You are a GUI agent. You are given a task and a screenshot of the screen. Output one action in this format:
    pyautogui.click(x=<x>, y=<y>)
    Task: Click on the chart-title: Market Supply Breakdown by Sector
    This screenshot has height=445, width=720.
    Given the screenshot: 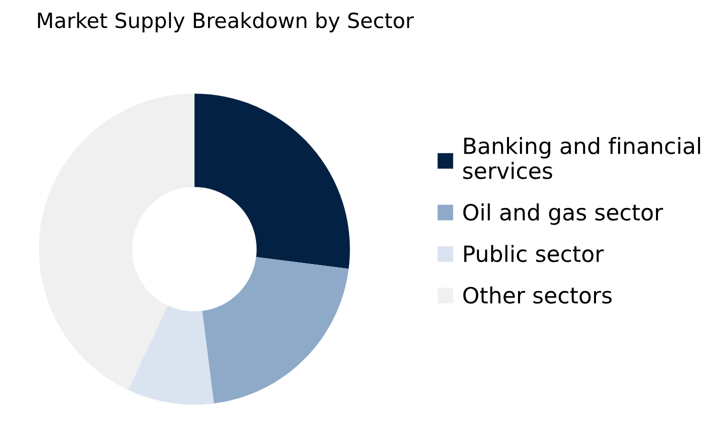 What is the action you would take?
    pyautogui.click(x=226, y=22)
    